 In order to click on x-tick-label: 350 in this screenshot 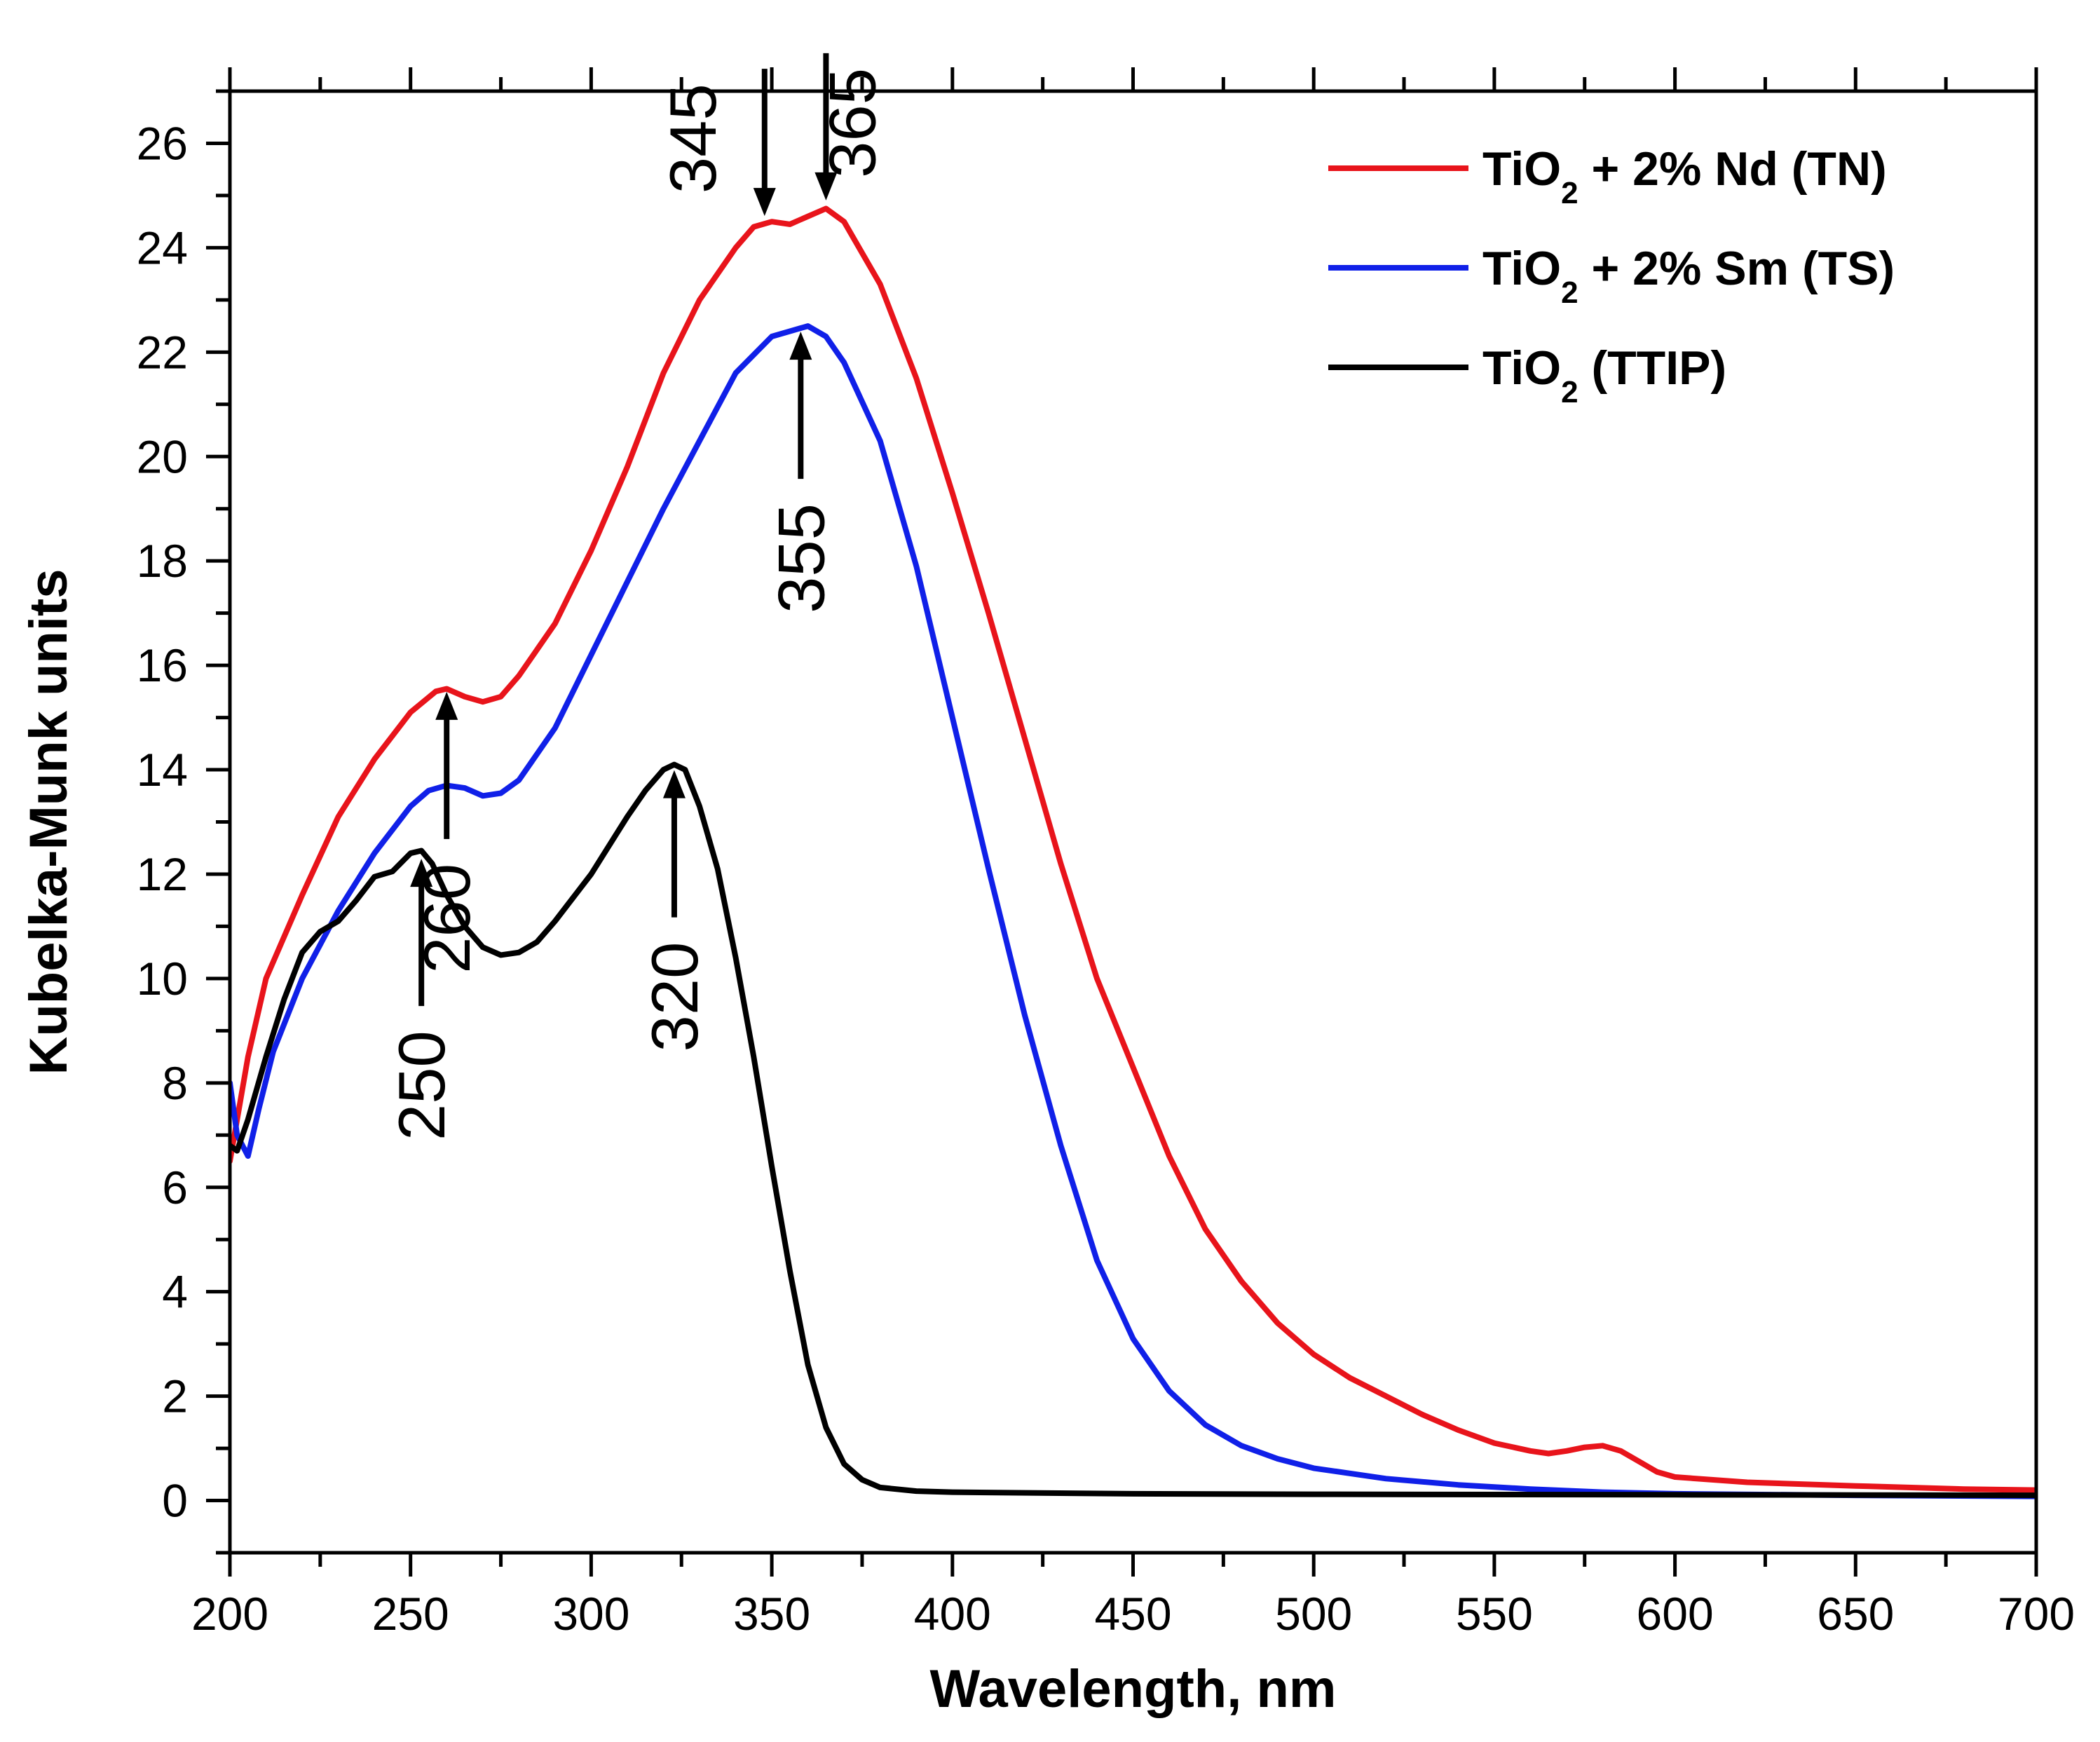, I will do `click(771, 1614)`.